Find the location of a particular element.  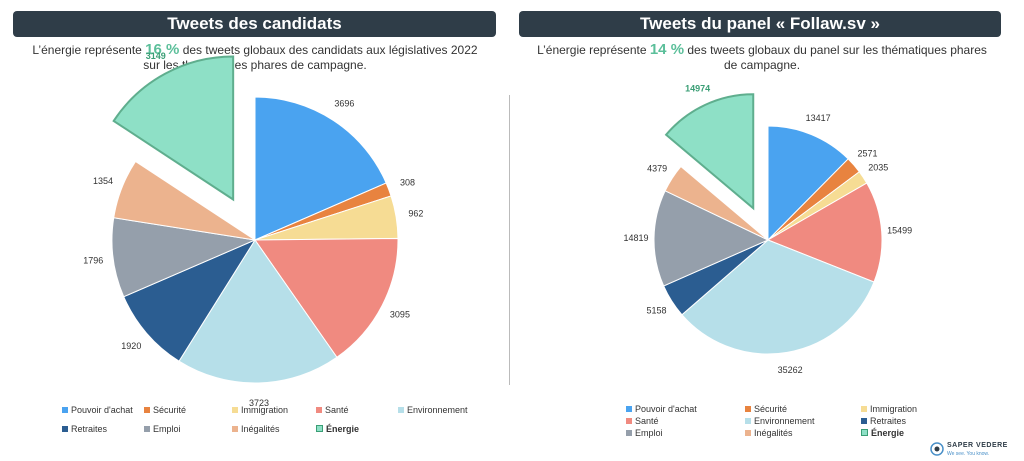

left-legend-label-securite: Sécurité is located at coordinates (170, 410).